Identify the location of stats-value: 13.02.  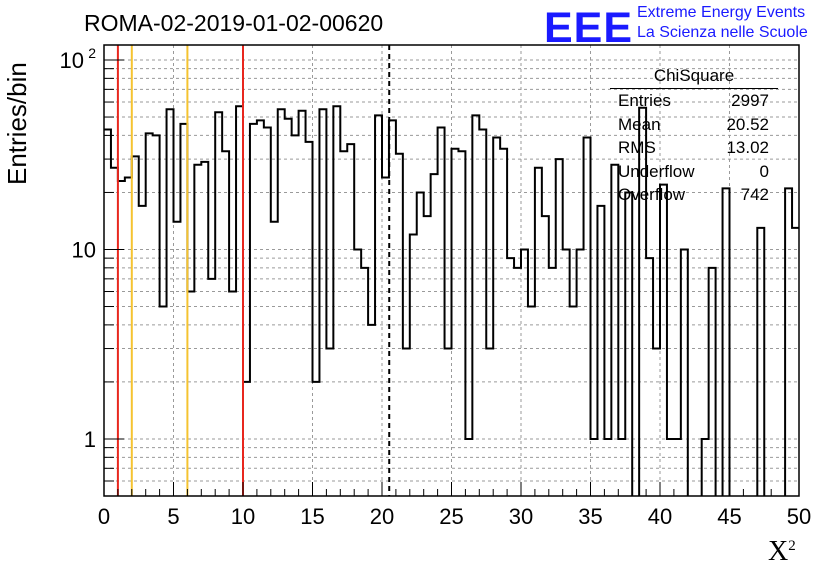
(747, 147).